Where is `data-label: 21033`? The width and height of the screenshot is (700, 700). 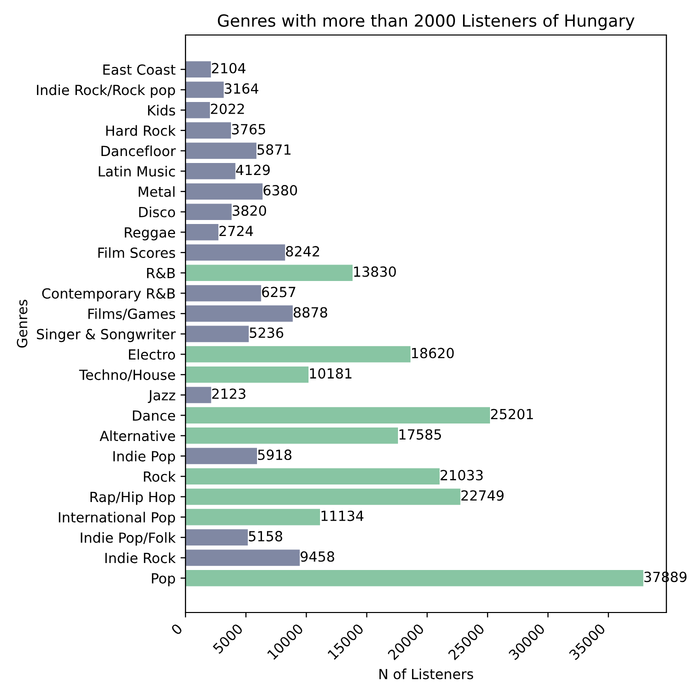
data-label: 21033 is located at coordinates (461, 475).